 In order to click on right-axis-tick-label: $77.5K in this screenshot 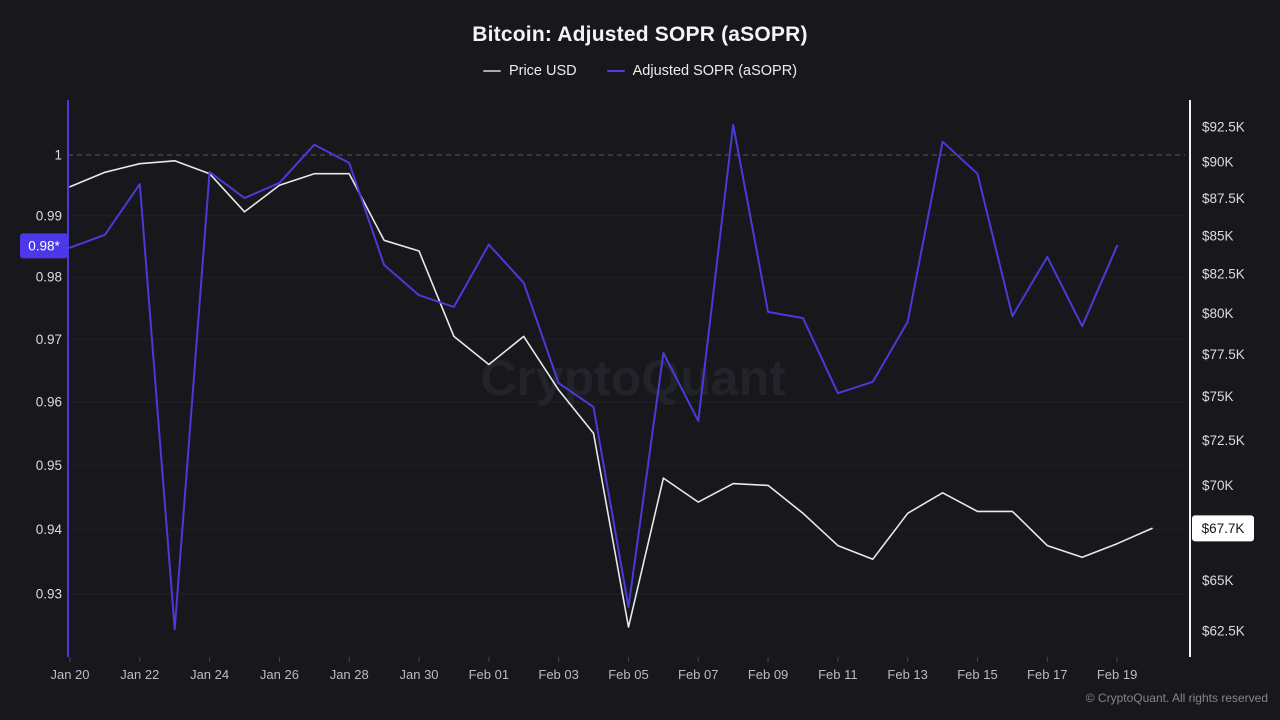, I will do `click(1223, 354)`.